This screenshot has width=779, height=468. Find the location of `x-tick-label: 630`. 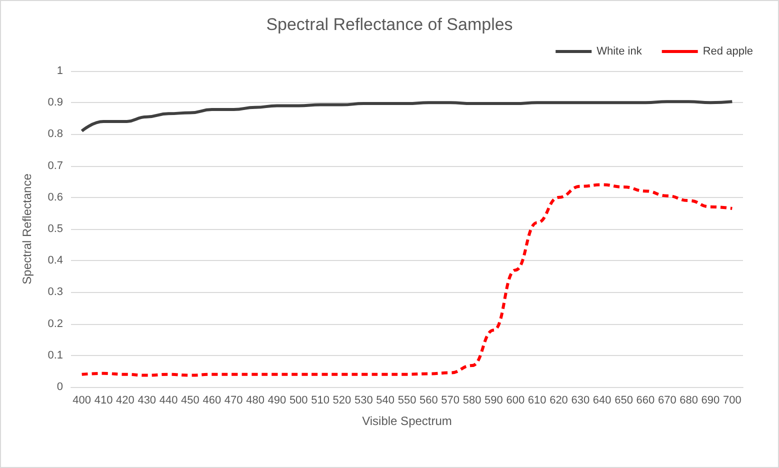

x-tick-label: 630 is located at coordinates (580, 400).